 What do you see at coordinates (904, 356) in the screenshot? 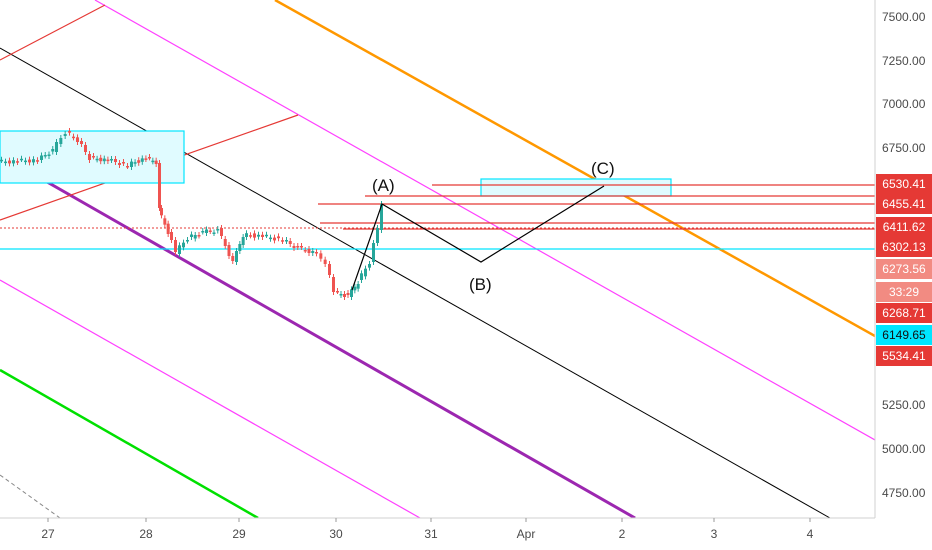
I see `price-label-text: 5534.41` at bounding box center [904, 356].